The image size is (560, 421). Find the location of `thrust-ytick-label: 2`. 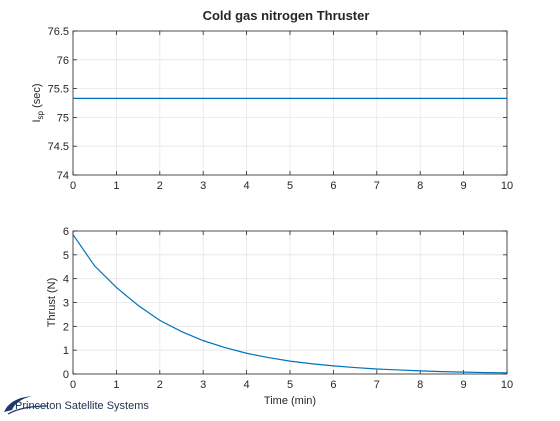

thrust-ytick-label: 2 is located at coordinates (66, 327).